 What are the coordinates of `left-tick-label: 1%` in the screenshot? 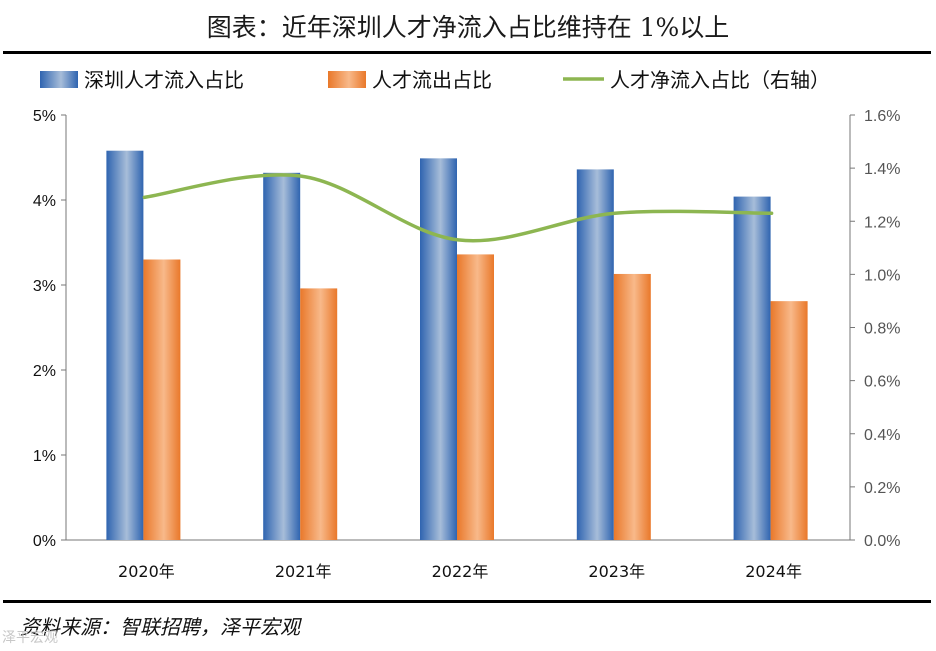 It's located at (44, 456).